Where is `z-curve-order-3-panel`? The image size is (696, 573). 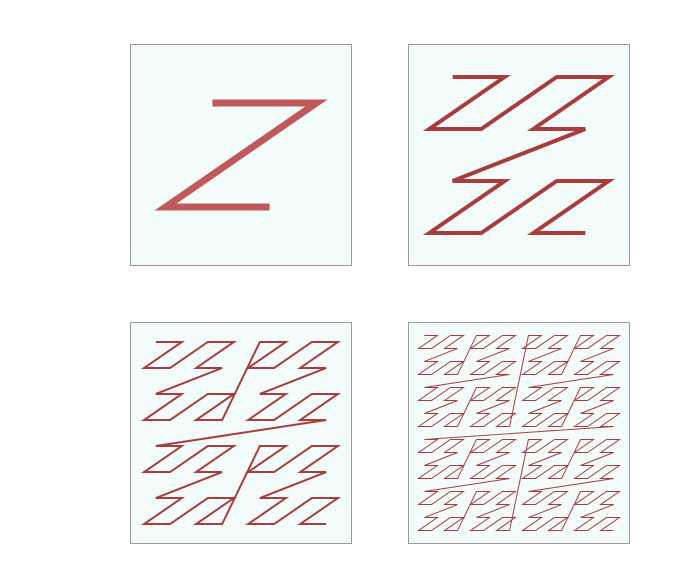
z-curve-order-3-panel is located at coordinates (241, 433).